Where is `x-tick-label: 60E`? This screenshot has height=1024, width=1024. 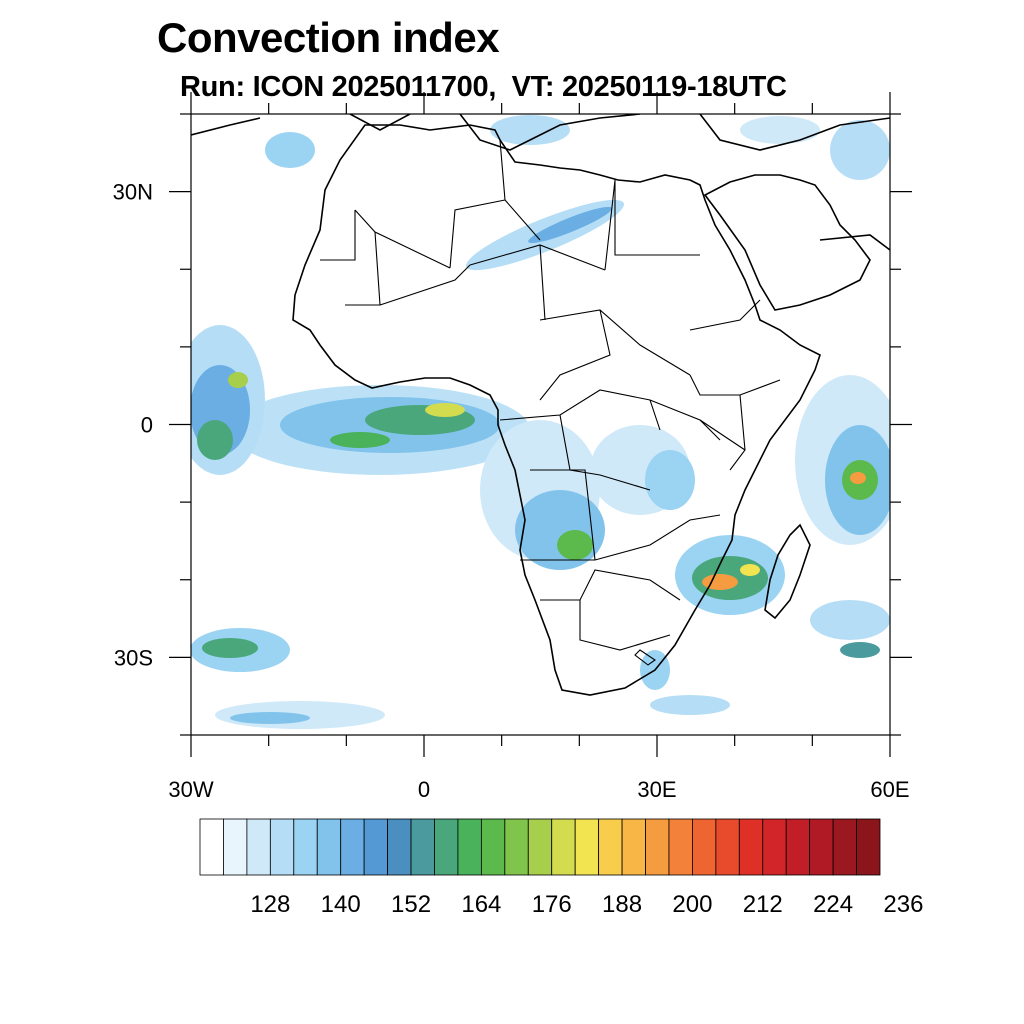
x-tick-label: 60E is located at coordinates (889, 789).